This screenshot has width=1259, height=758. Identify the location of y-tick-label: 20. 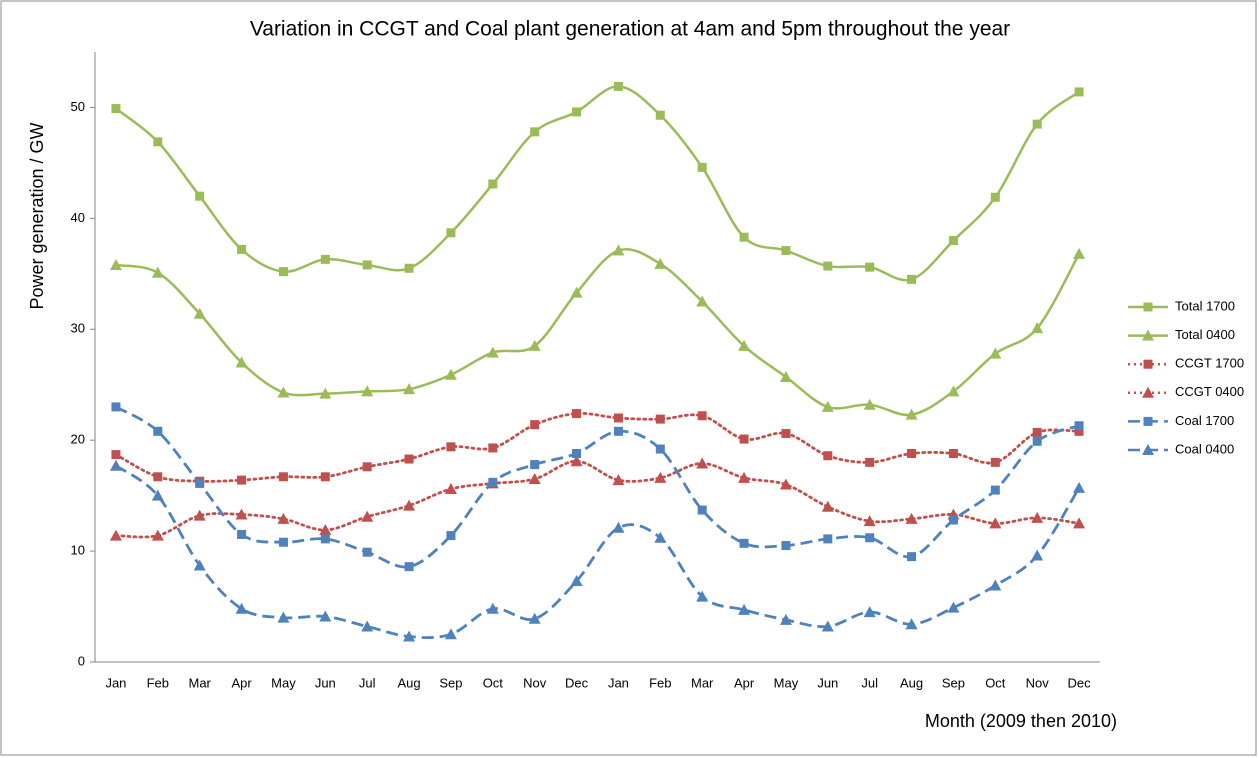
(78, 439).